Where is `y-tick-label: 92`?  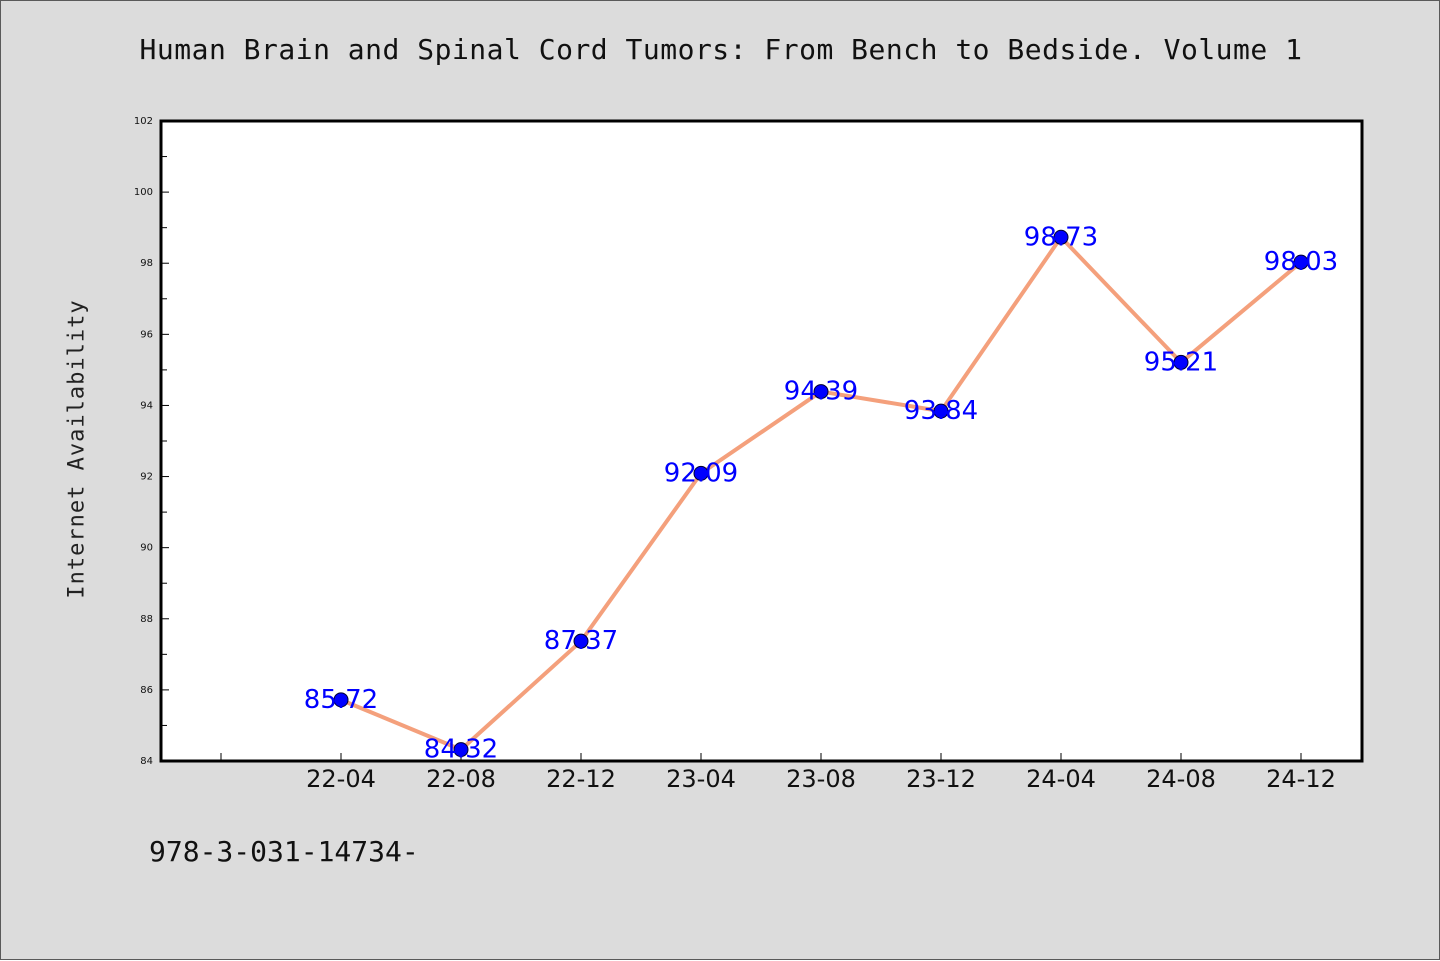
y-tick-label: 92 is located at coordinates (146, 477).